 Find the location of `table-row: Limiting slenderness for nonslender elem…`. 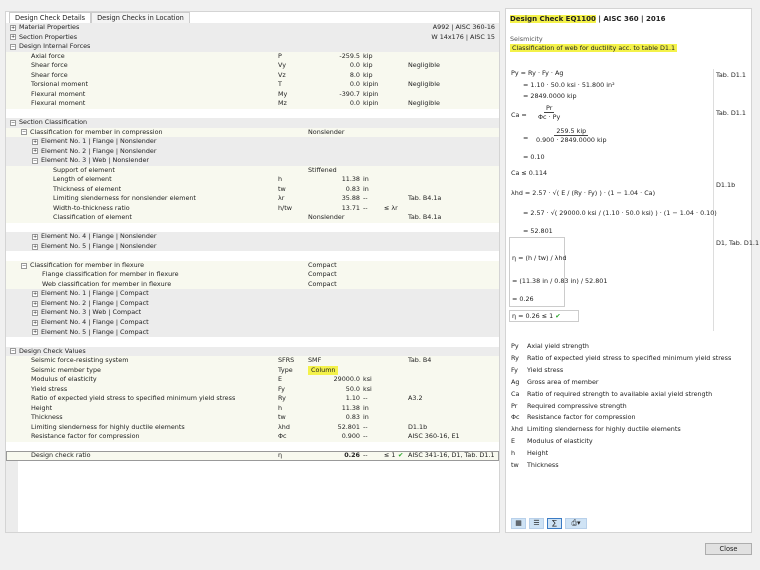

table-row: Limiting slenderness for nonslender elem… is located at coordinates (252, 199).